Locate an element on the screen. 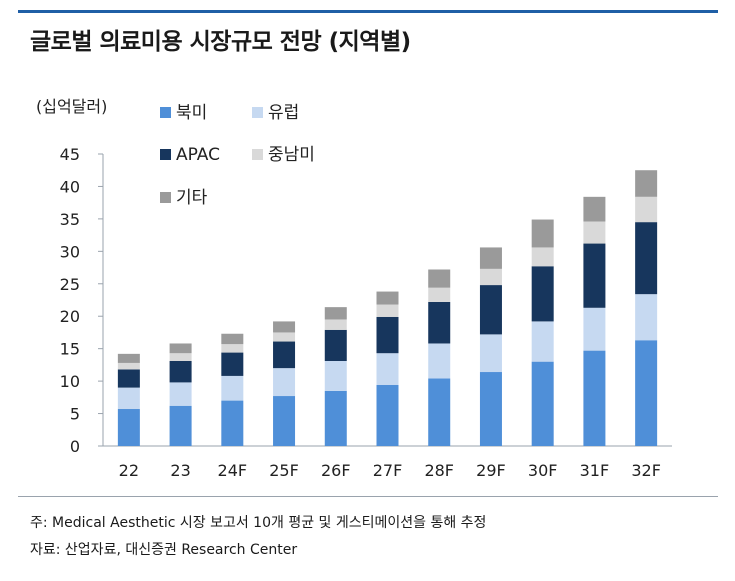 This screenshot has height=581, width=735. y-tick-label: 35 is located at coordinates (70, 219).